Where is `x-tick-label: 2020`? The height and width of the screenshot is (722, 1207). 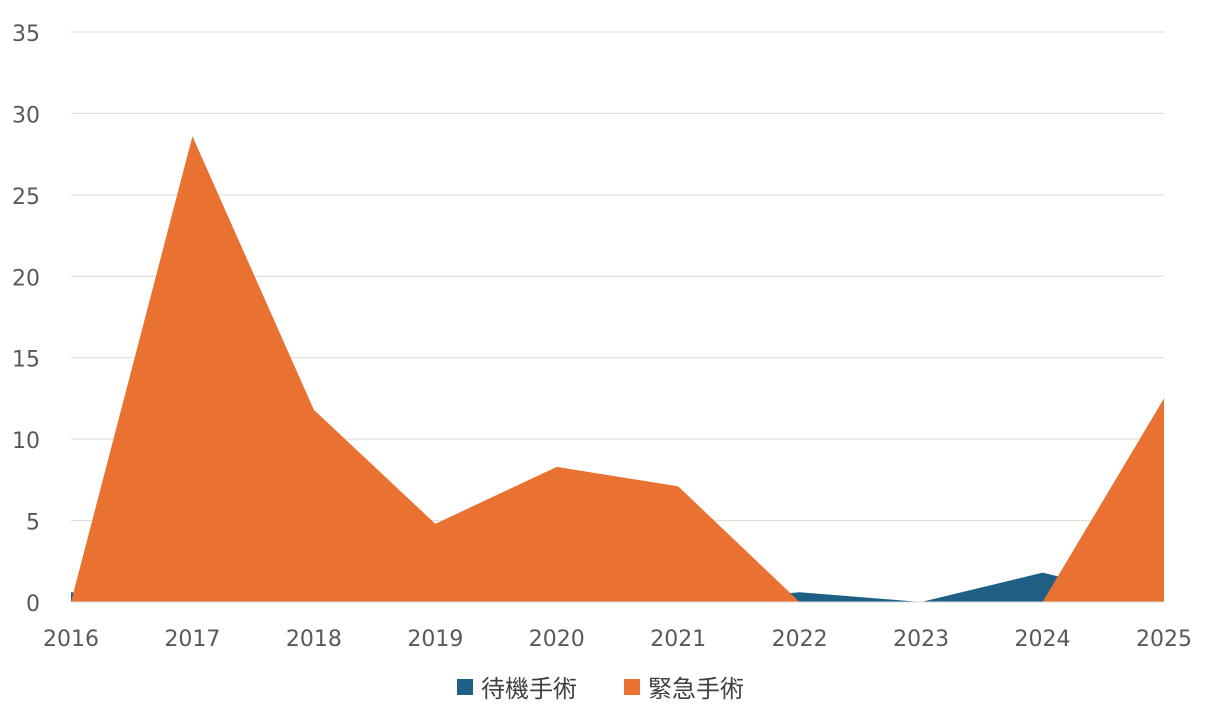 x-tick-label: 2020 is located at coordinates (557, 639).